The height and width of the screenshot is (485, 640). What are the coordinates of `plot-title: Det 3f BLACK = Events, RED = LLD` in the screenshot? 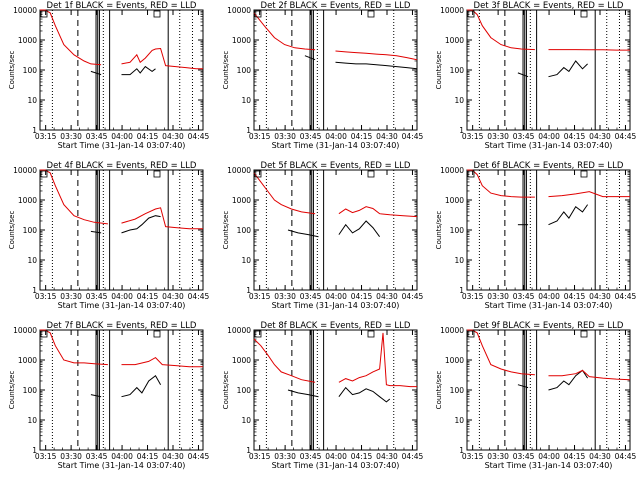 It's located at (549, 6).